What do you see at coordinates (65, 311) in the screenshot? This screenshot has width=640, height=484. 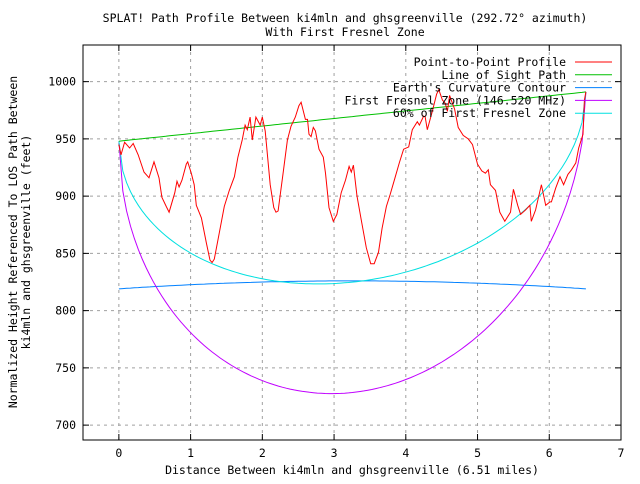 I see `y-tick-label: 800` at bounding box center [65, 311].